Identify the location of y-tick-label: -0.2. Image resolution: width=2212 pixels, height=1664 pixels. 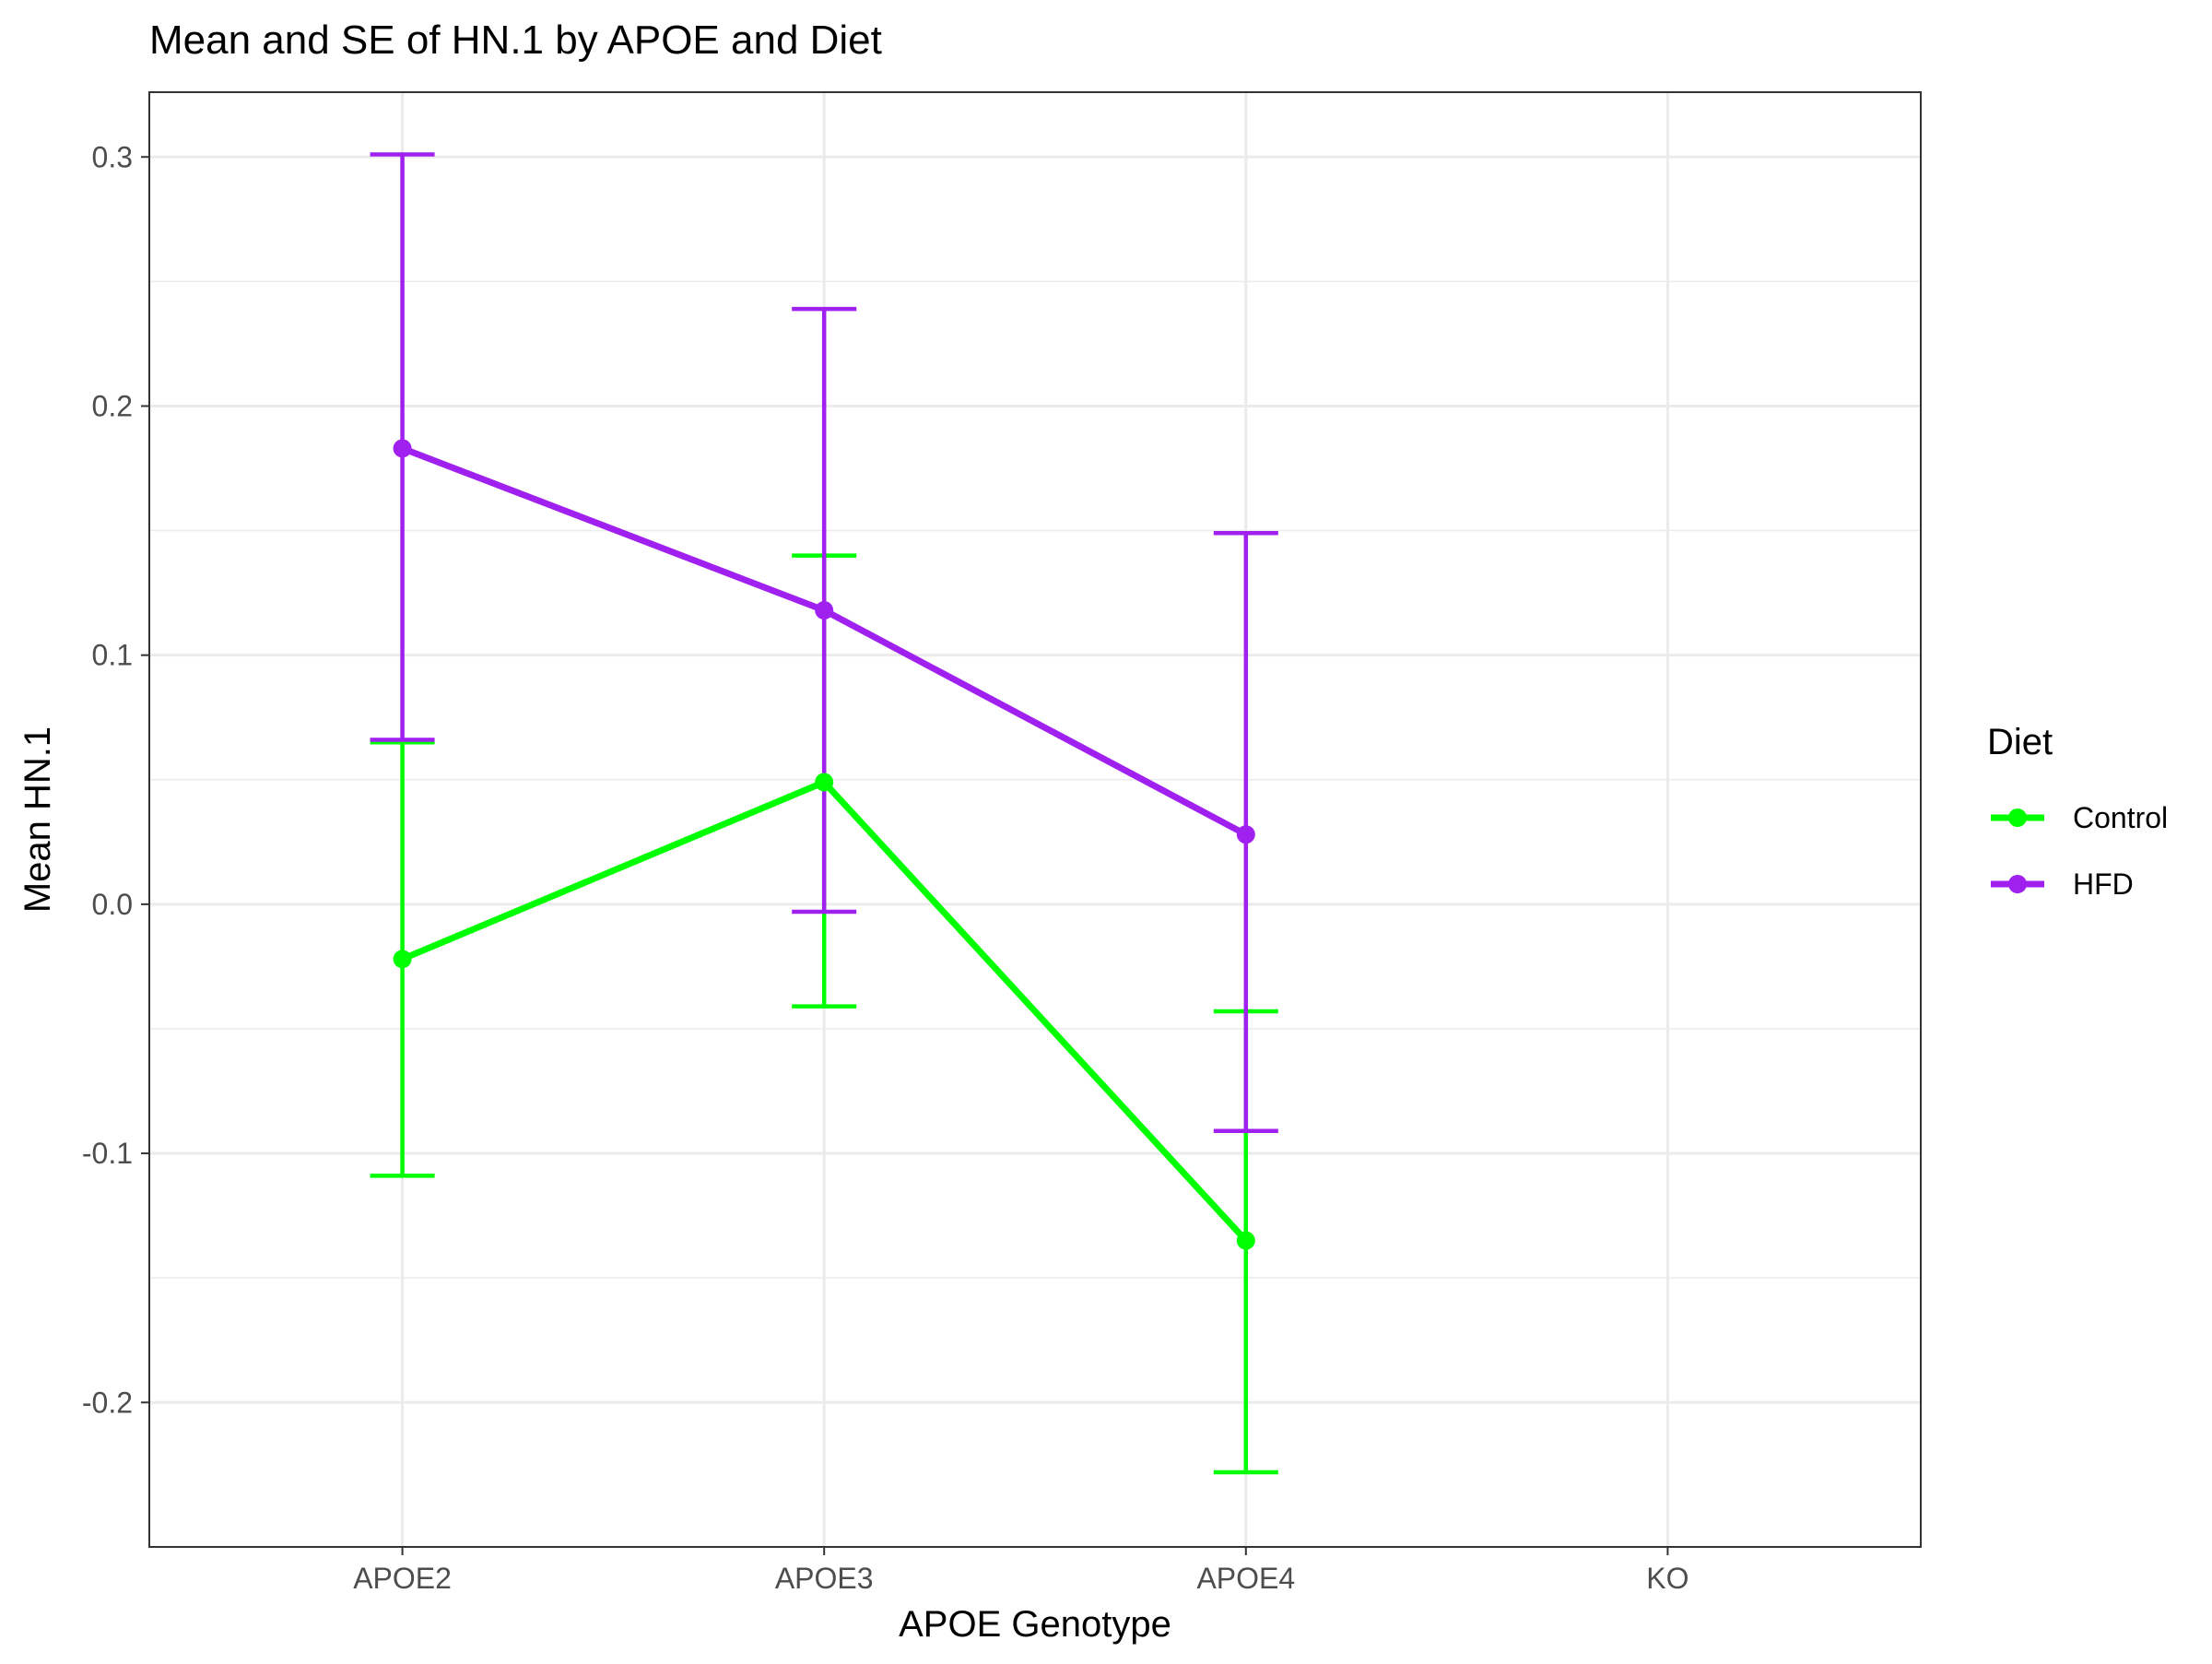
(107, 1402).